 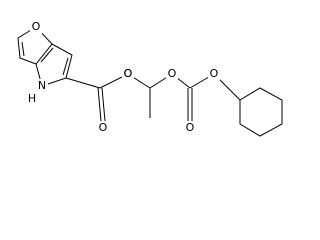 I want to click on atom-label: N, so click(x=42, y=85).